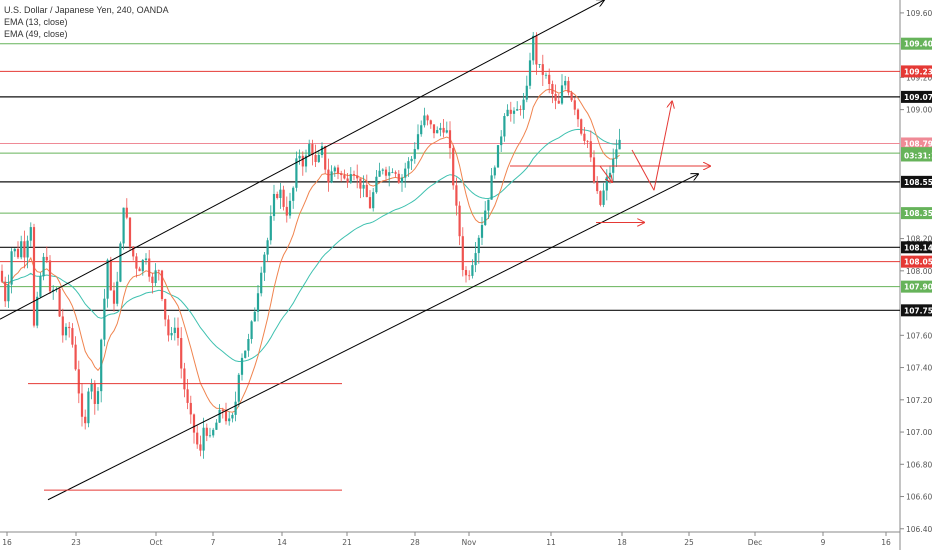 The width and height of the screenshot is (932, 550). I want to click on ema-13-label: EMA (13, close), so click(36, 22).